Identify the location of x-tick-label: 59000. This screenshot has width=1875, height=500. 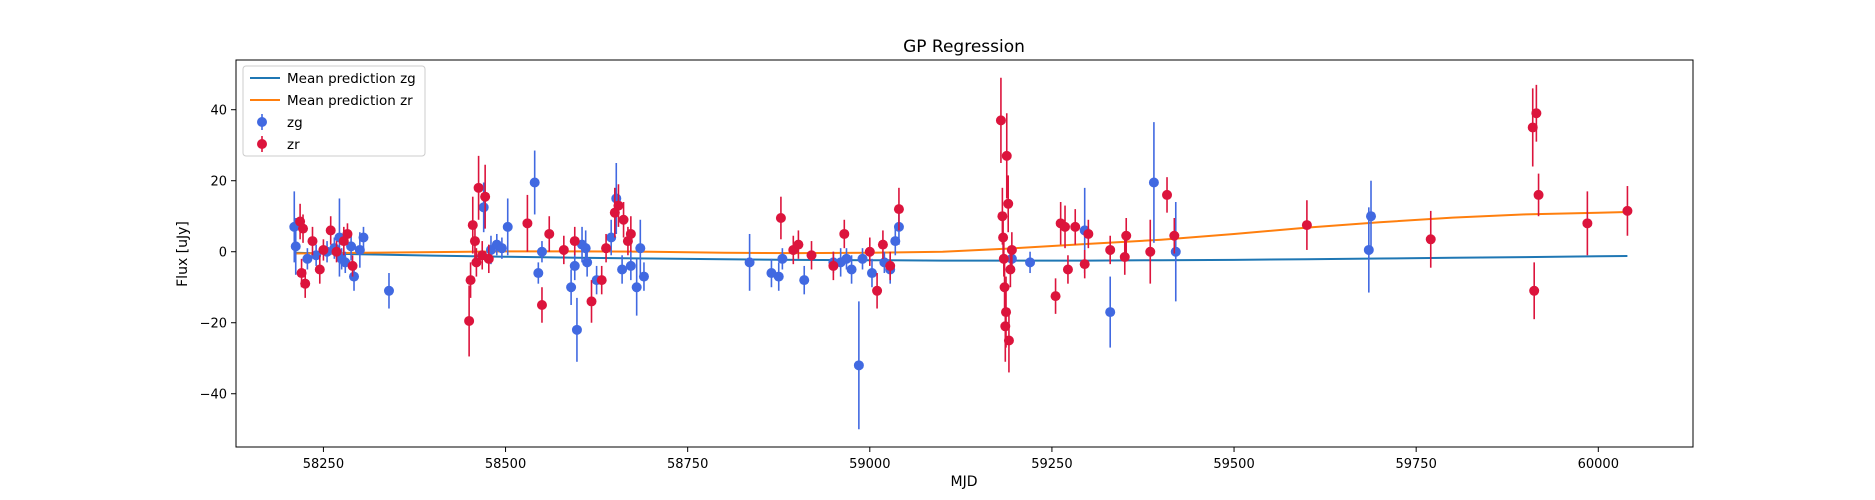
(869, 464).